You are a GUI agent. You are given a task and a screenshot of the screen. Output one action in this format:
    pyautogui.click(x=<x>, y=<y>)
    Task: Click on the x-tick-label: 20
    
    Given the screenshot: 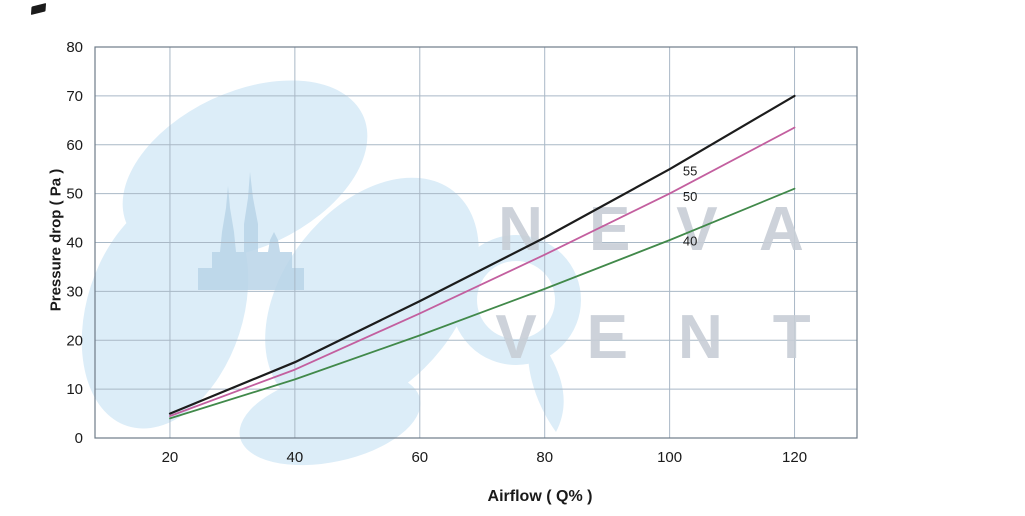 What is the action you would take?
    pyautogui.click(x=170, y=457)
    